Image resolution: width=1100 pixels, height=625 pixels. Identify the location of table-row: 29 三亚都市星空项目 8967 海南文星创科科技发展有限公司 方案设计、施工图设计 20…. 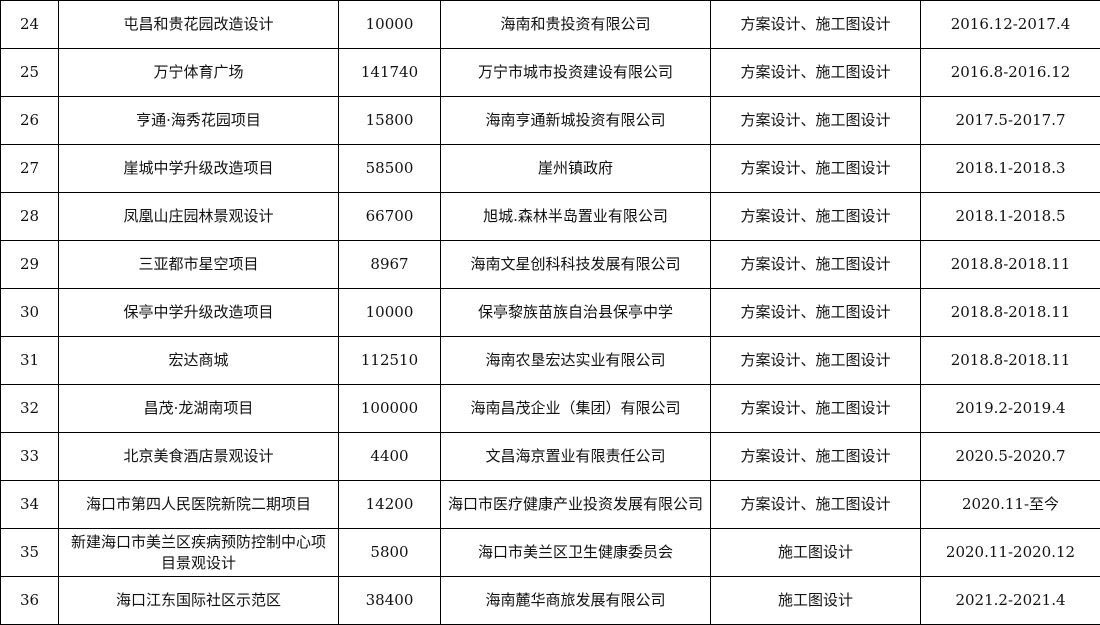
(550, 264).